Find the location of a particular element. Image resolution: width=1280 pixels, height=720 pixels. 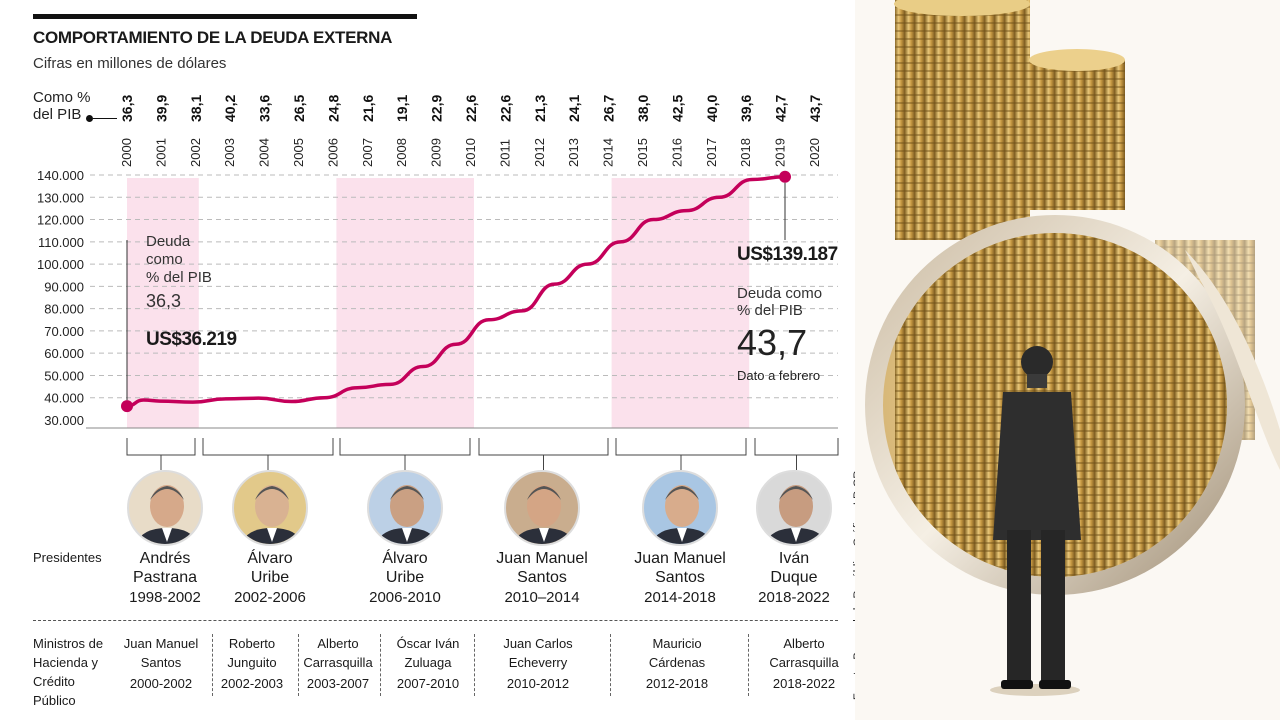

end-point is located at coordinates (785, 176).